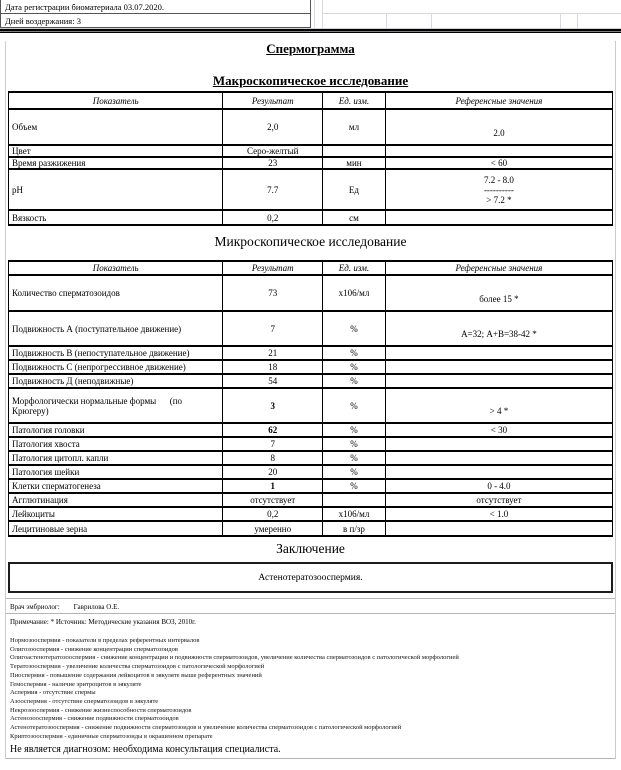 This screenshot has width=621, height=770. Describe the element at coordinates (499, 430) in the screenshot. I see `ref-value: < 30` at that location.